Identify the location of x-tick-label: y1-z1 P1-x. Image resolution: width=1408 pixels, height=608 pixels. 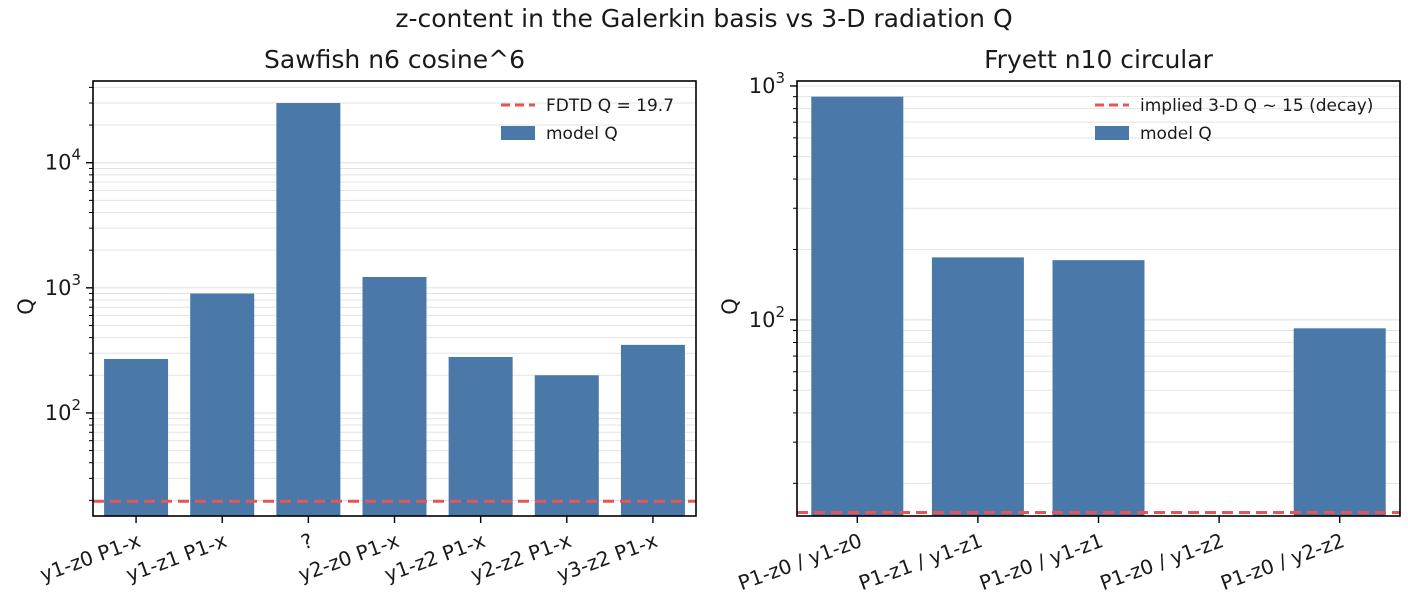
(176, 557).